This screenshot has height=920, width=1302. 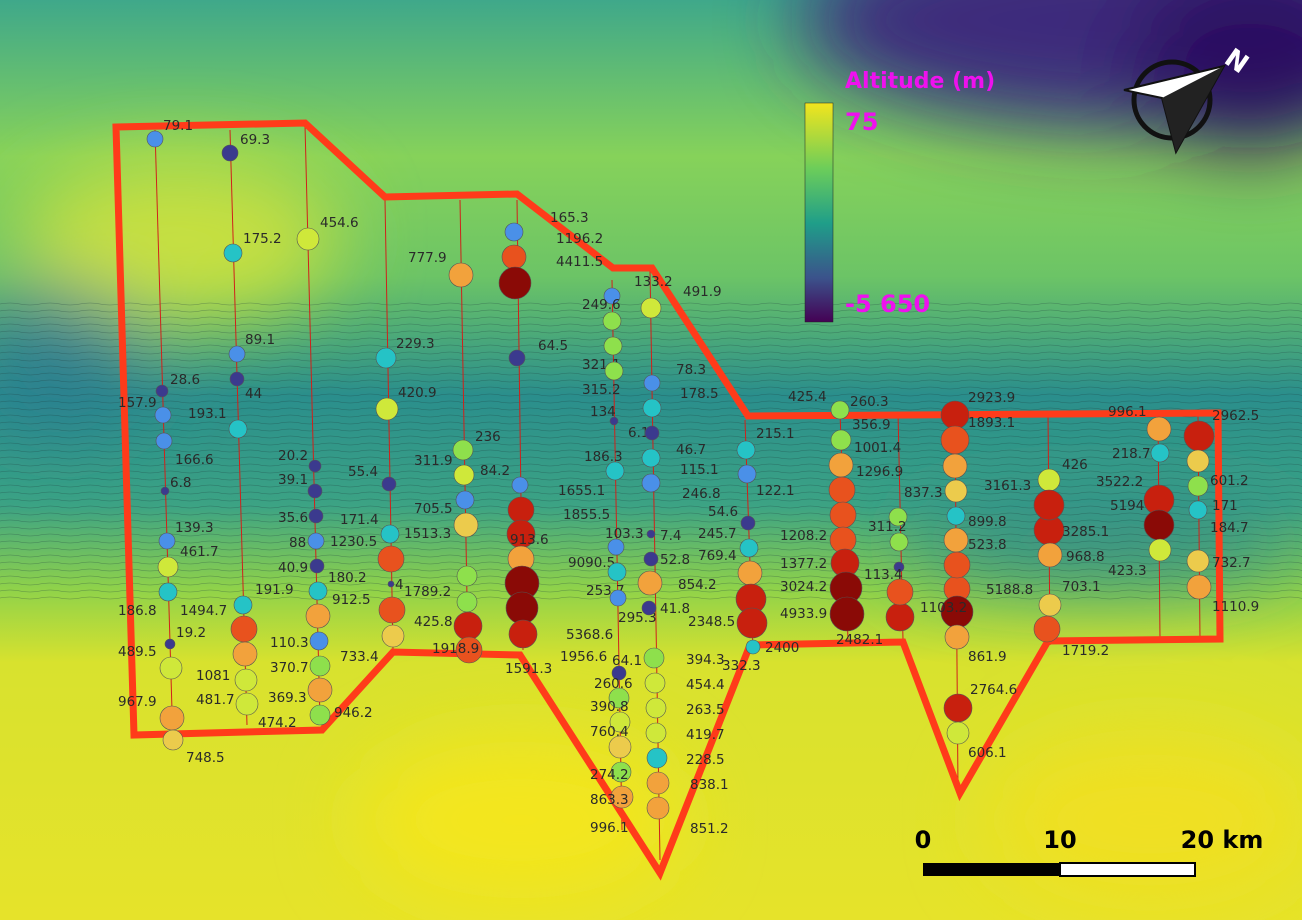 I want to click on point-label: 1081, so click(x=213, y=676).